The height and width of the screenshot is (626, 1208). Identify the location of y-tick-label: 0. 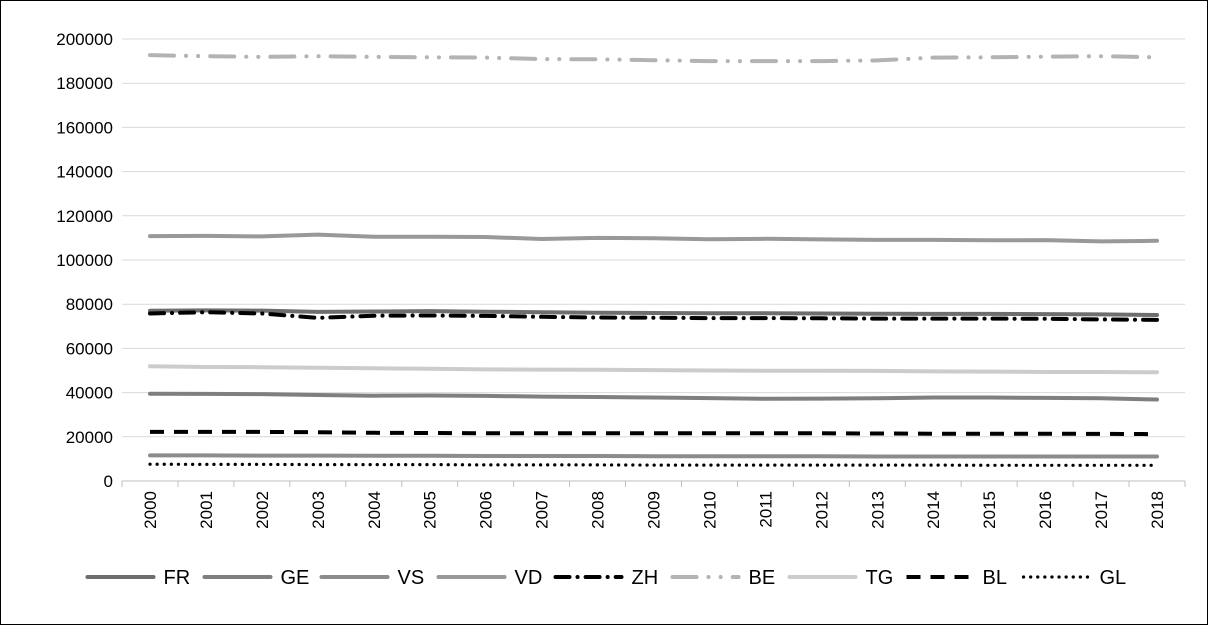
(108, 481).